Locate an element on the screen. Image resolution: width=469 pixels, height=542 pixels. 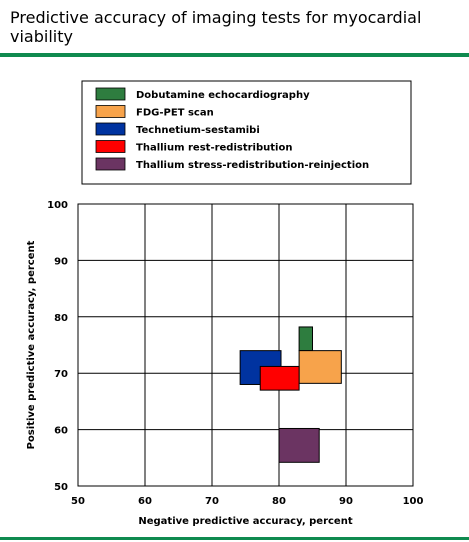
legend-label: FDG-PET scan is located at coordinates (175, 113).